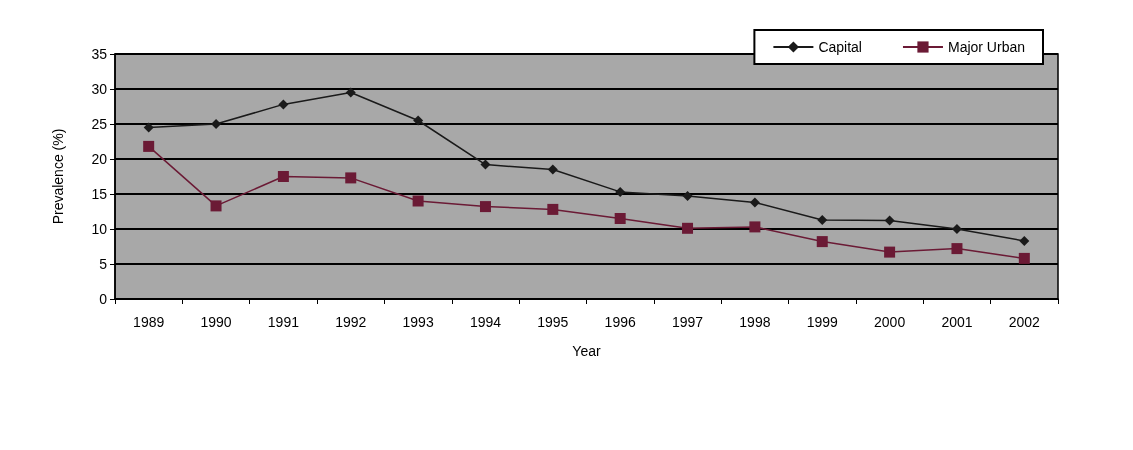  What do you see at coordinates (586, 351) in the screenshot?
I see `x-axis-title: Year` at bounding box center [586, 351].